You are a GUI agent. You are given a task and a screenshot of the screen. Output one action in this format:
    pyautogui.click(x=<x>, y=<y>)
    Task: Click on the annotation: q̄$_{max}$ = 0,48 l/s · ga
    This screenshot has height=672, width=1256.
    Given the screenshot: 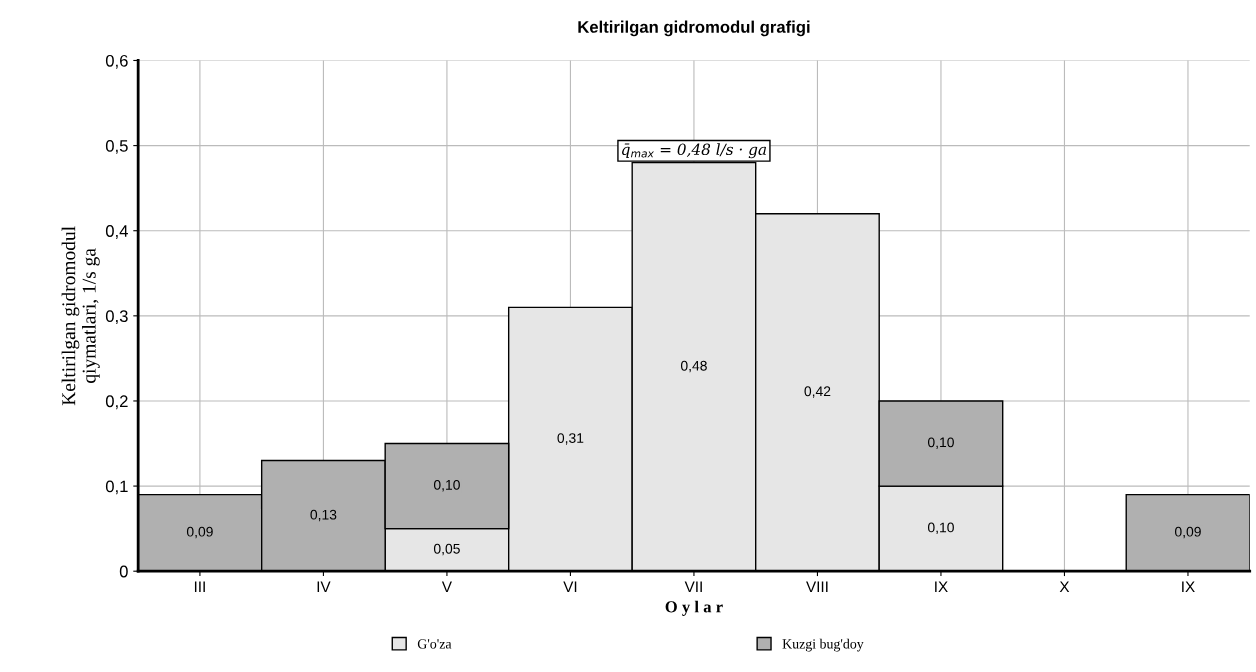 What is the action you would take?
    pyautogui.click(x=694, y=151)
    